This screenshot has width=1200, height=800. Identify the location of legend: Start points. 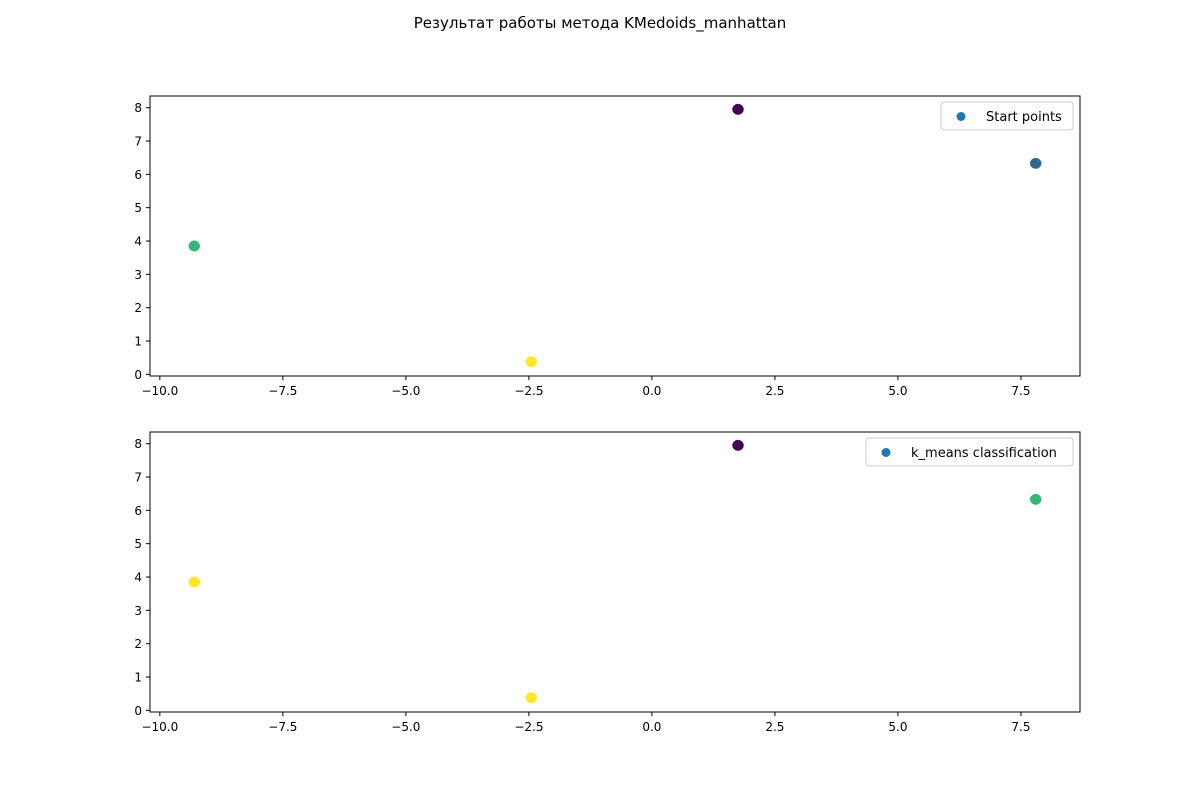
(1007, 116).